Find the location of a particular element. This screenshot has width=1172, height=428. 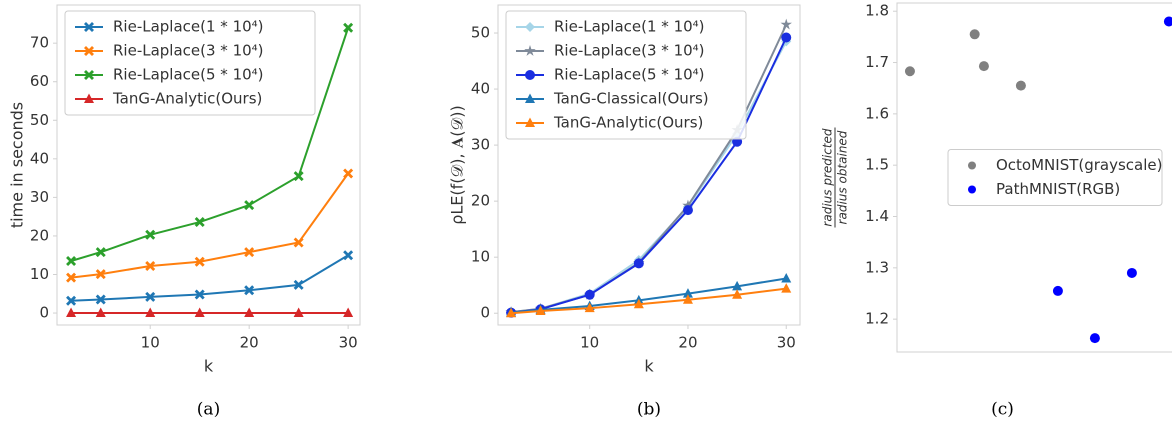

y-tick-label: 1.7 is located at coordinates (877, 62).